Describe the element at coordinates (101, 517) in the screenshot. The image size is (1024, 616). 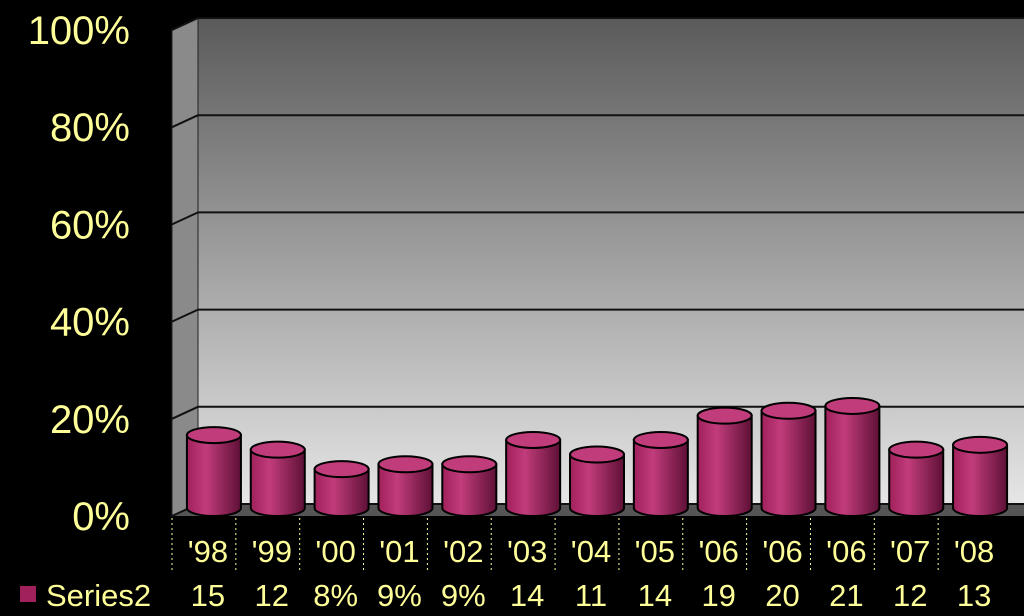
I see `y-tick-label: 0%` at that location.